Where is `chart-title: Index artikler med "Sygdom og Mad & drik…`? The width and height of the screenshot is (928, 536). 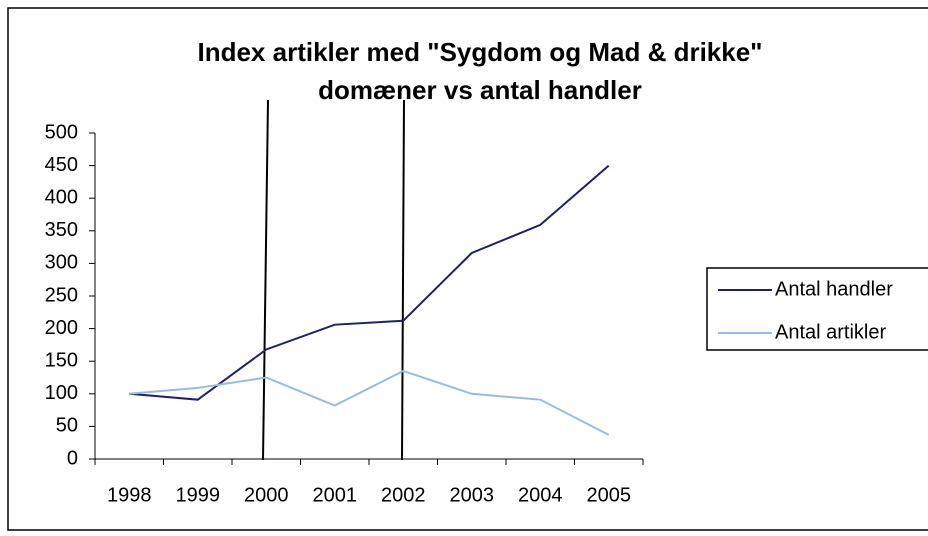
chart-title: Index artikler med "Sygdom og Mad & drik… is located at coordinates (479, 52).